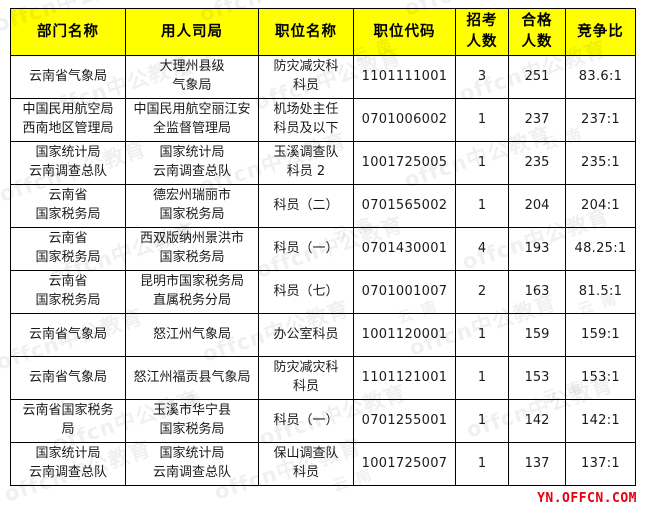 Image resolution: width=645 pixels, height=507 pixels. I want to click on cell-position-line: 科员（七）, so click(306, 291).